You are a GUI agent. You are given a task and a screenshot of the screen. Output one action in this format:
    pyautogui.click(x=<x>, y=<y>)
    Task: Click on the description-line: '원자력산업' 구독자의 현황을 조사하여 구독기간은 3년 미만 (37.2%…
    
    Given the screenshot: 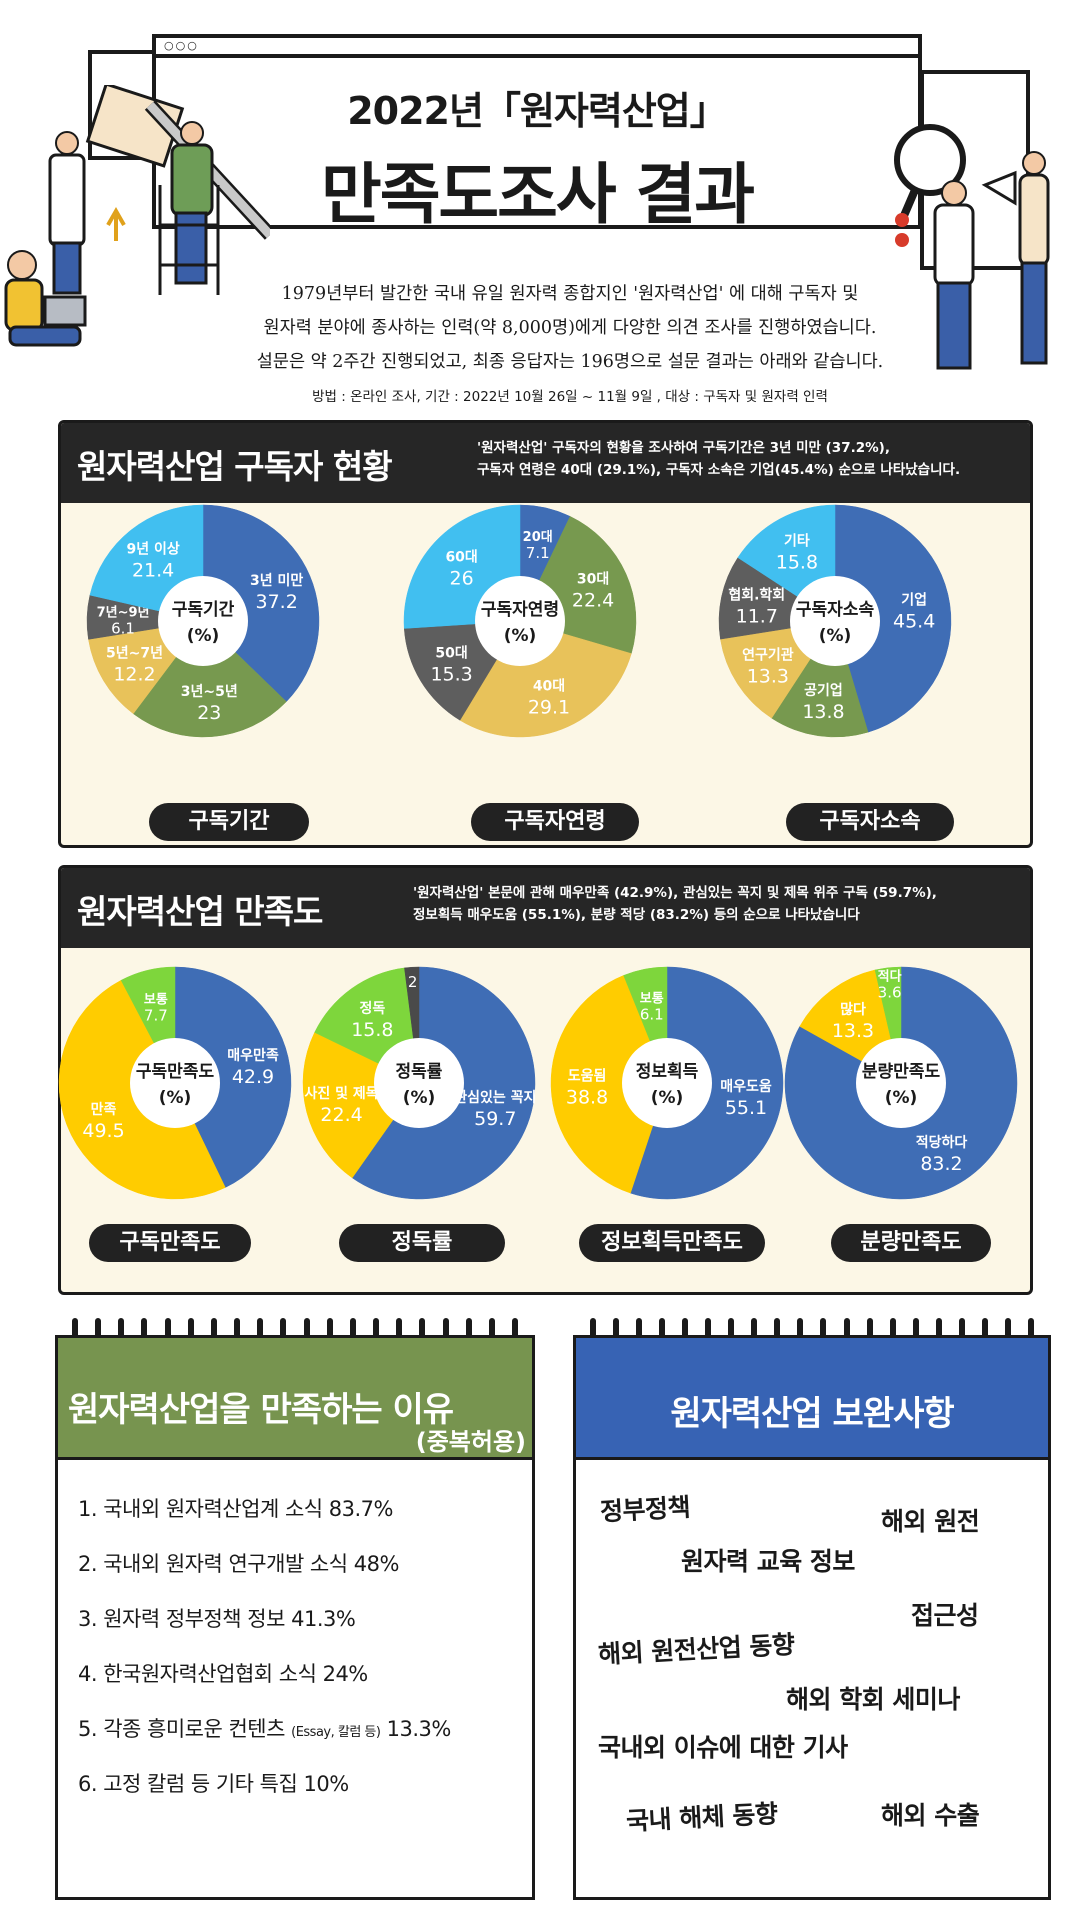 What is the action you would take?
    pyautogui.click(x=683, y=448)
    